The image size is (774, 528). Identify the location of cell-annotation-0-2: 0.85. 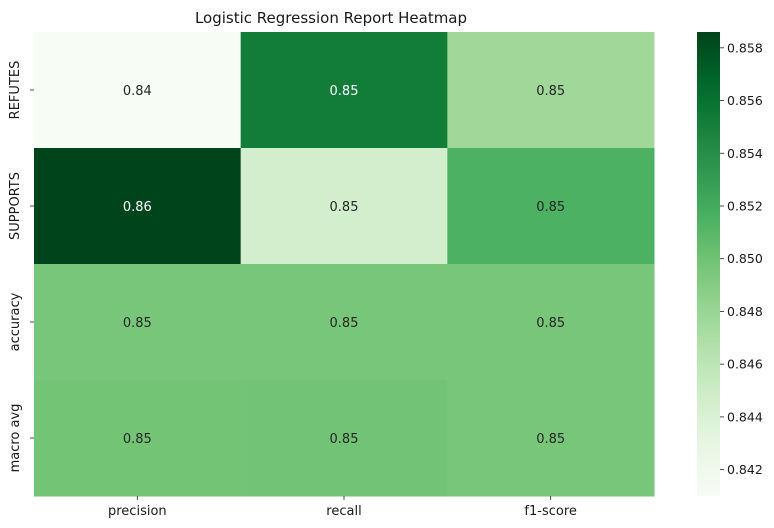
(550, 91).